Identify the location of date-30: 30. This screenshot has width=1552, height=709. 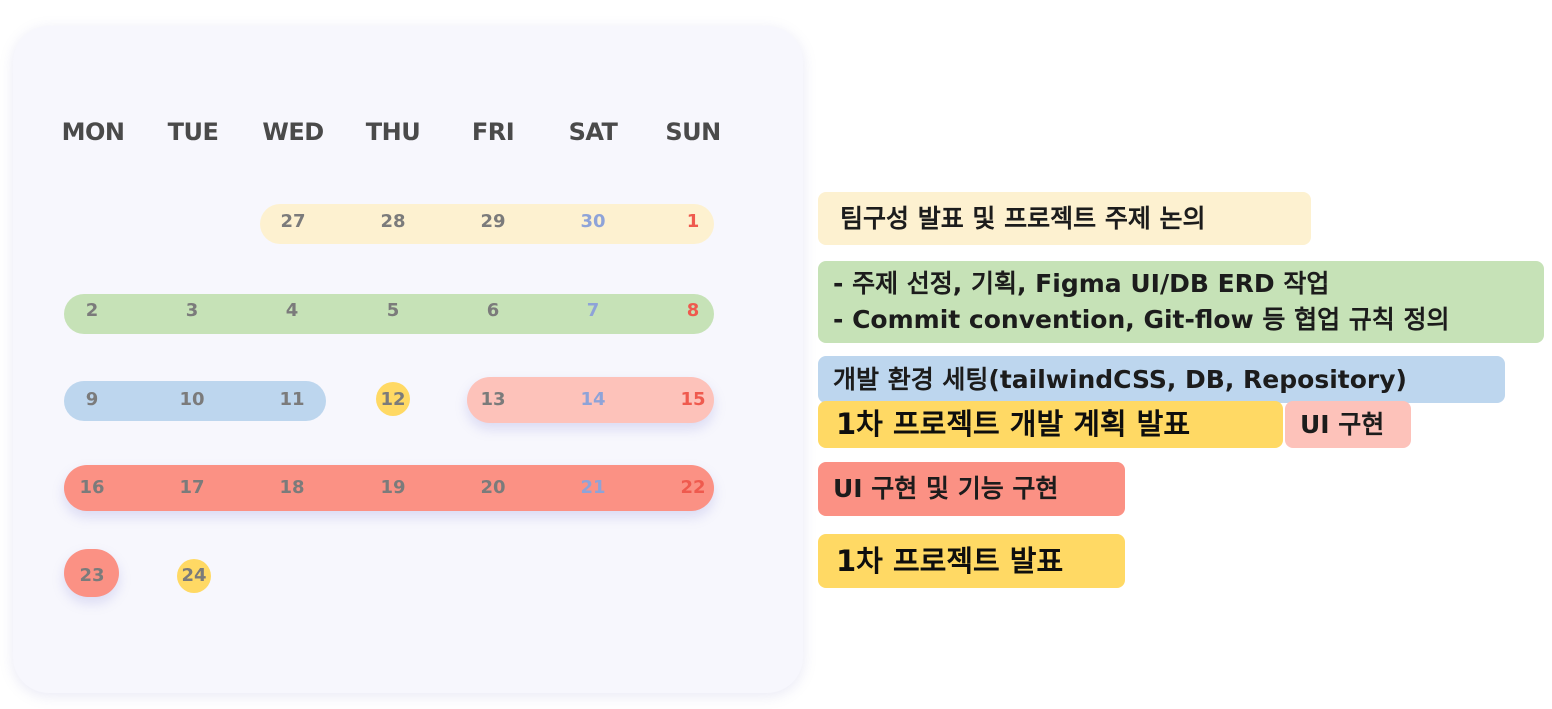
(593, 221).